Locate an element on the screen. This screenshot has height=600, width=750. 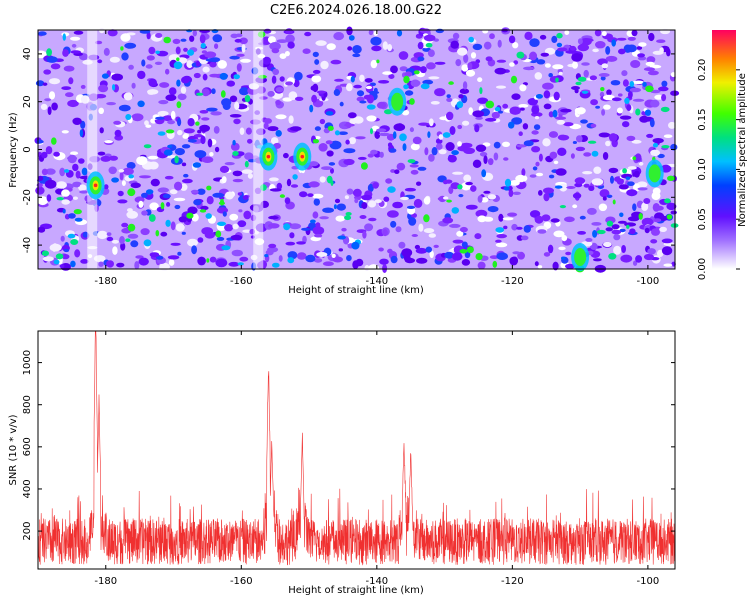
heatmap-y-tick-label: -40 is located at coordinates (27, 245).